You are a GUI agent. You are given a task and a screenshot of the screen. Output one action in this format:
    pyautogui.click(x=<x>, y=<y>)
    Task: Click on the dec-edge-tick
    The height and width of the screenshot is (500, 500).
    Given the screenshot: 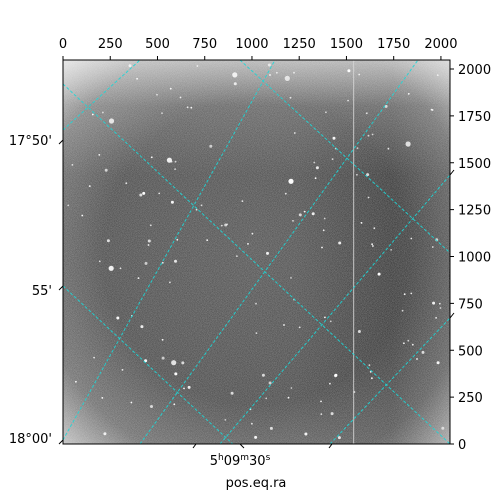 What is the action you would take?
    pyautogui.click(x=452, y=315)
    